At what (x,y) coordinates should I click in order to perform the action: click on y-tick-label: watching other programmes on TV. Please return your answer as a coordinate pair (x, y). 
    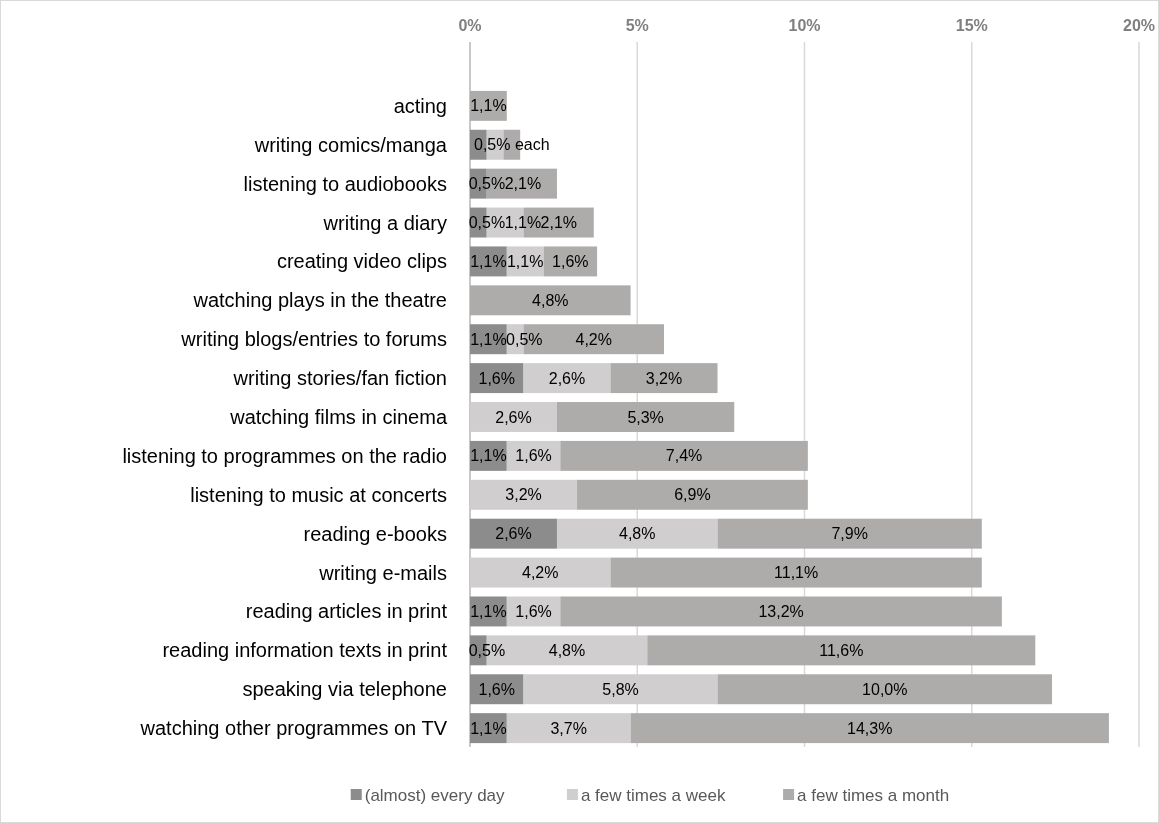
    Looking at the image, I should click on (293, 728).